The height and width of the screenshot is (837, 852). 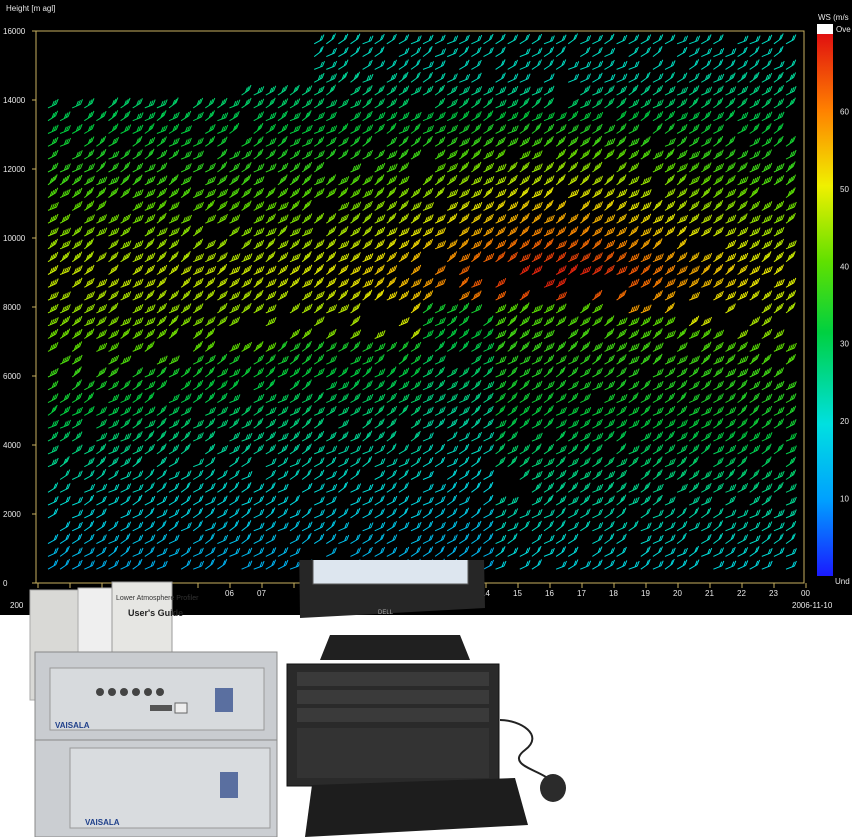 What do you see at coordinates (825, 305) in the screenshot?
I see `colorbar` at bounding box center [825, 305].